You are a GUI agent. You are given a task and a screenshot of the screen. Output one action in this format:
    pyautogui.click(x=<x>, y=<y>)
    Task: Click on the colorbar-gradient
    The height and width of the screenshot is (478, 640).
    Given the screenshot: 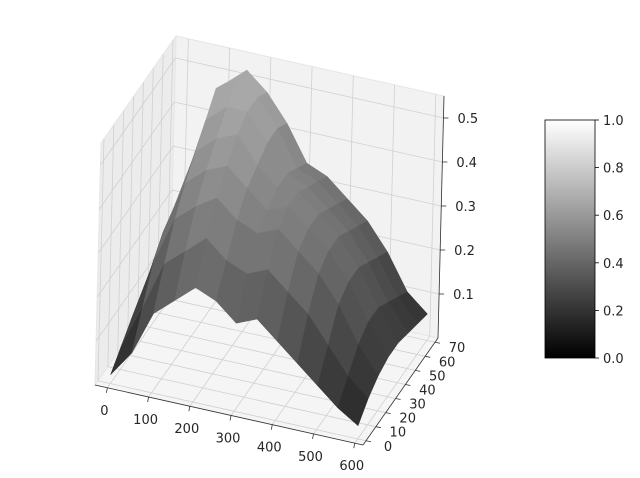 What is the action you would take?
    pyautogui.click(x=570, y=239)
    